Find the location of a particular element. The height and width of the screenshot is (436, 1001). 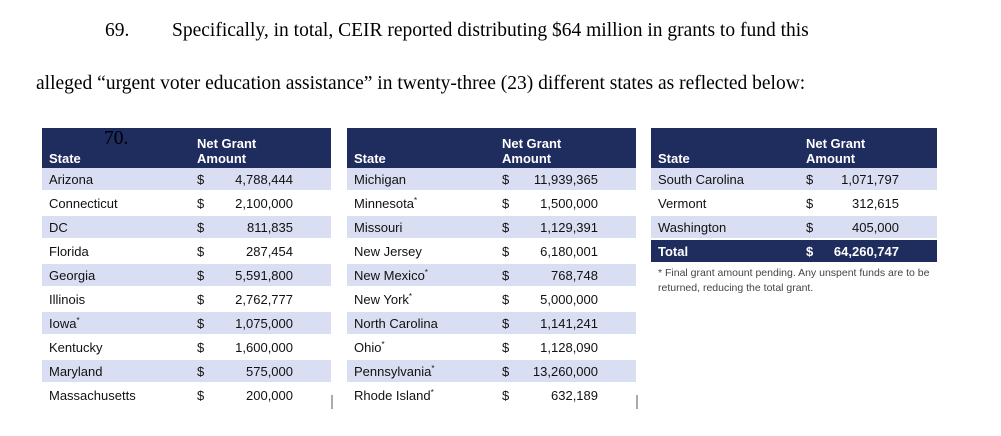

amount-cell: 11,939,365 is located at coordinates (577, 180).